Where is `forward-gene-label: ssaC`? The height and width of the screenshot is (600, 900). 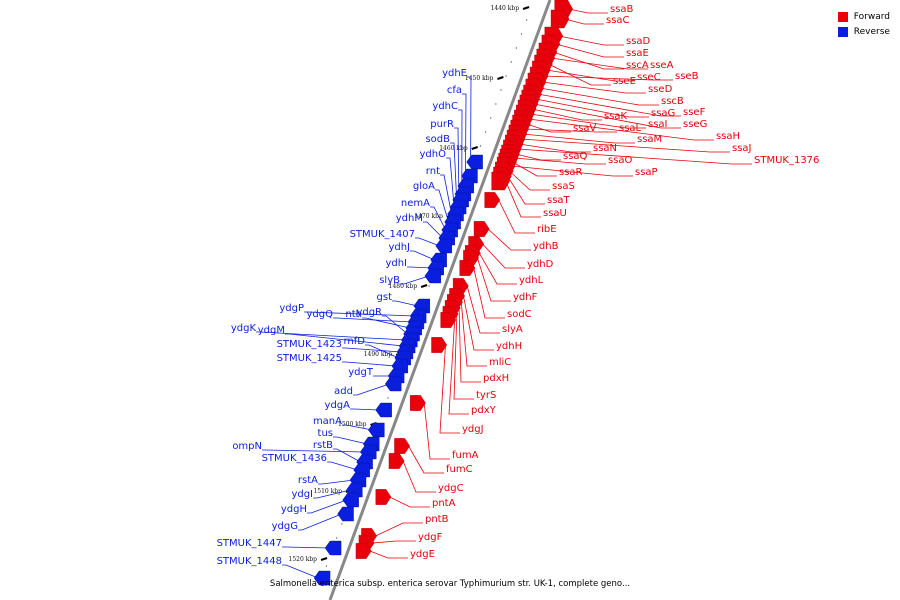
forward-gene-label: ssaC is located at coordinates (618, 20).